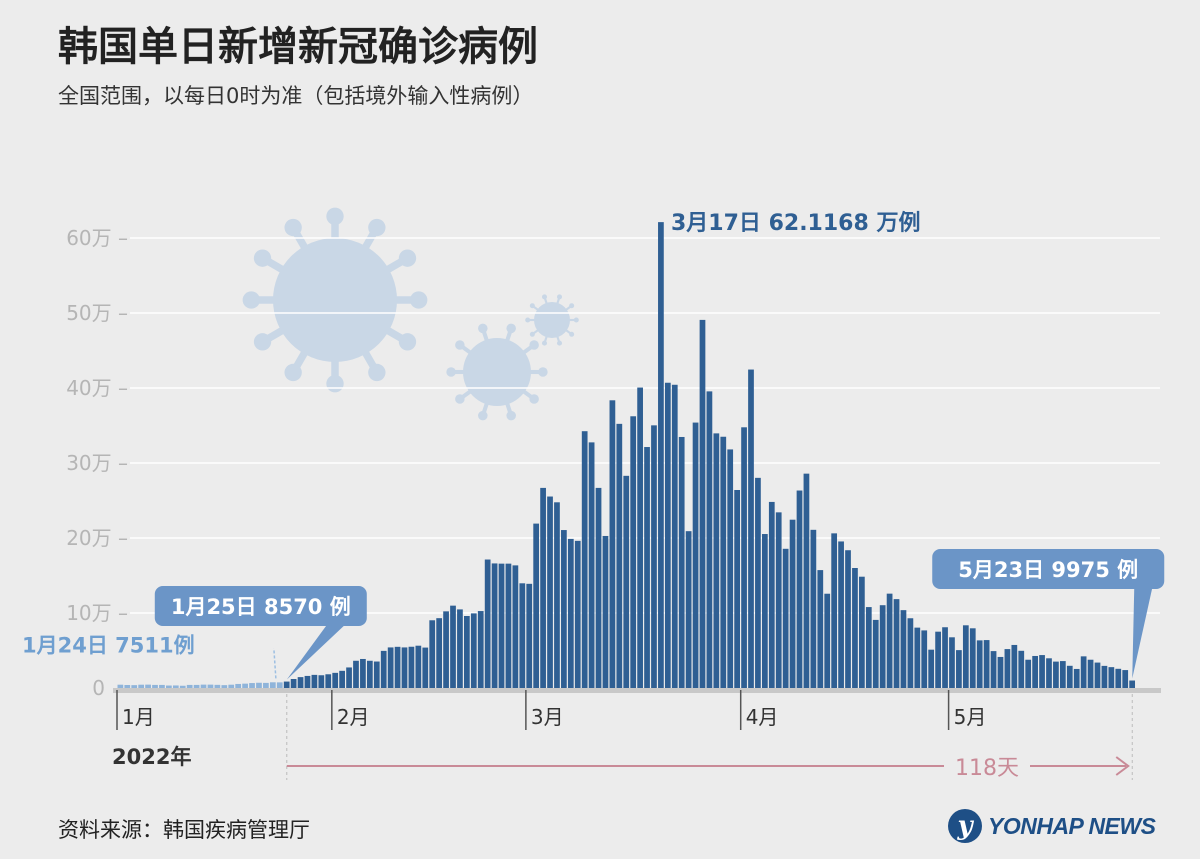  What do you see at coordinates (795, 223) in the screenshot?
I see `peak-label: 3月17日 62.1168 万例` at bounding box center [795, 223].